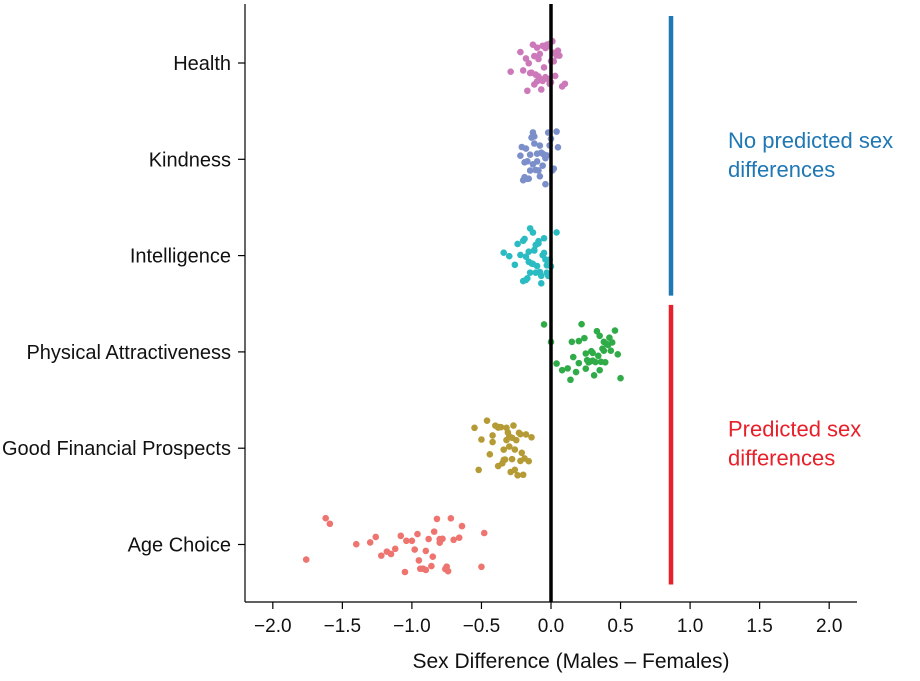 The height and width of the screenshot is (681, 920). I want to click on x-axis-title: Sex Difference (Males – Females), so click(570, 661).